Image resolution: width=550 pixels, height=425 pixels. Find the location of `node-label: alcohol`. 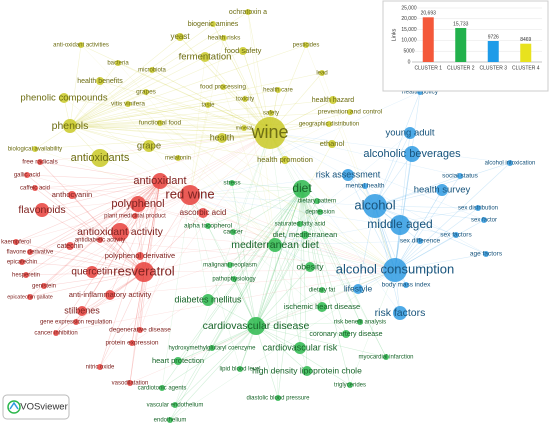

node-label: alcohol is located at coordinates (374, 204).